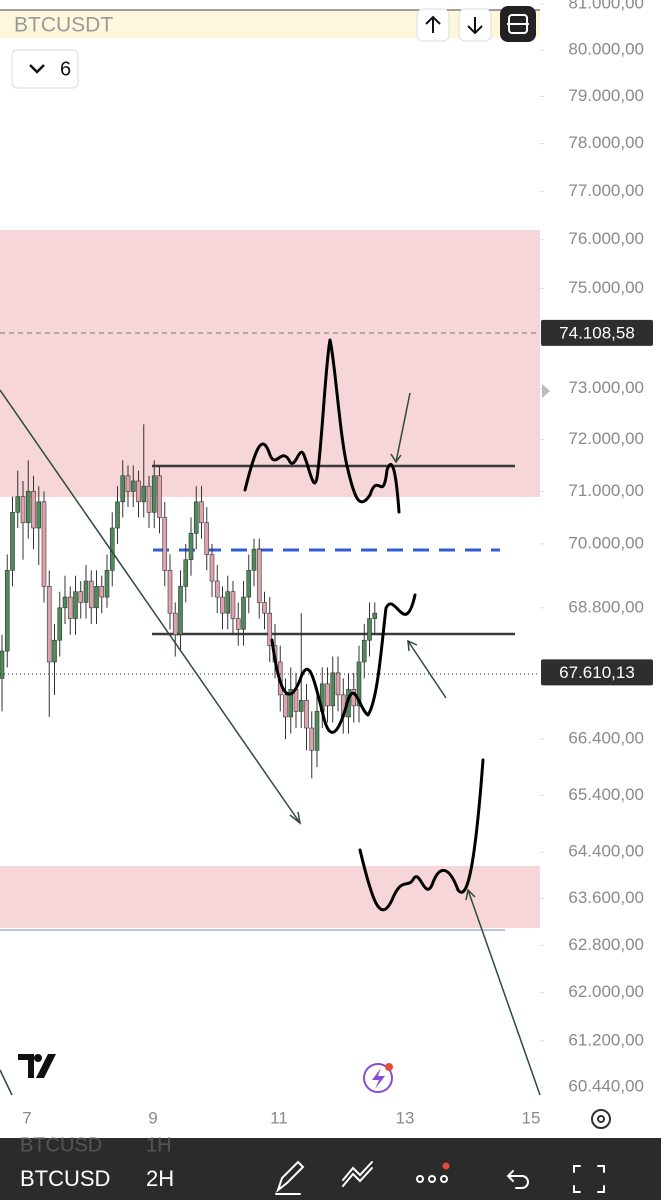 The width and height of the screenshot is (661, 1200). Describe the element at coordinates (433, 25) in the screenshot. I see `up-button` at that location.